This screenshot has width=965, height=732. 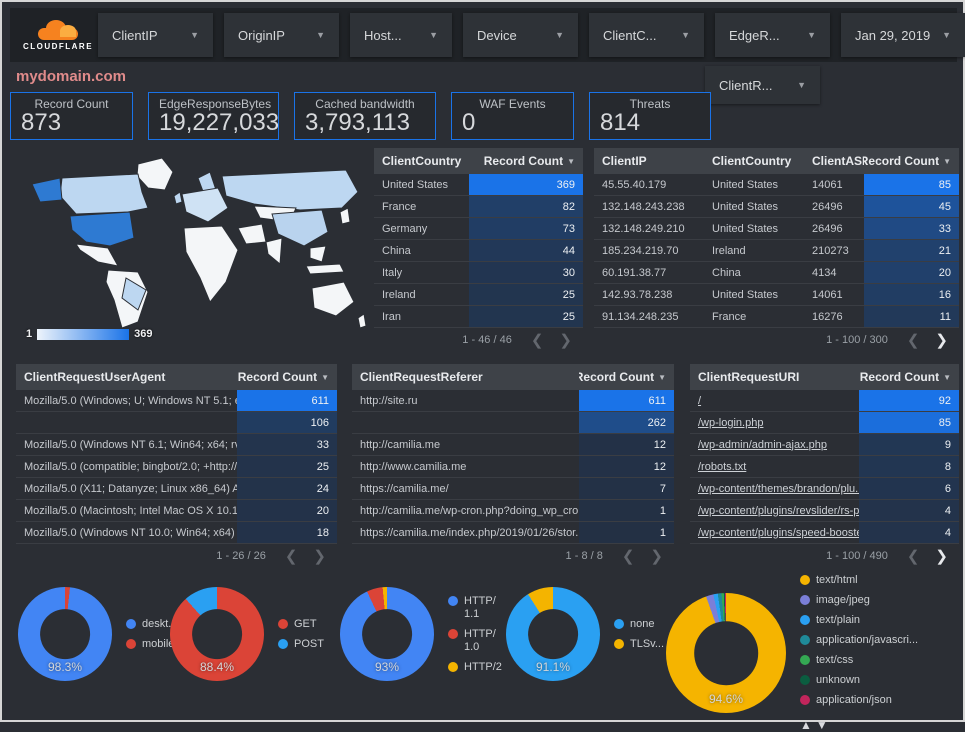 I want to click on uri-link: /robots.txt, so click(x=722, y=466).